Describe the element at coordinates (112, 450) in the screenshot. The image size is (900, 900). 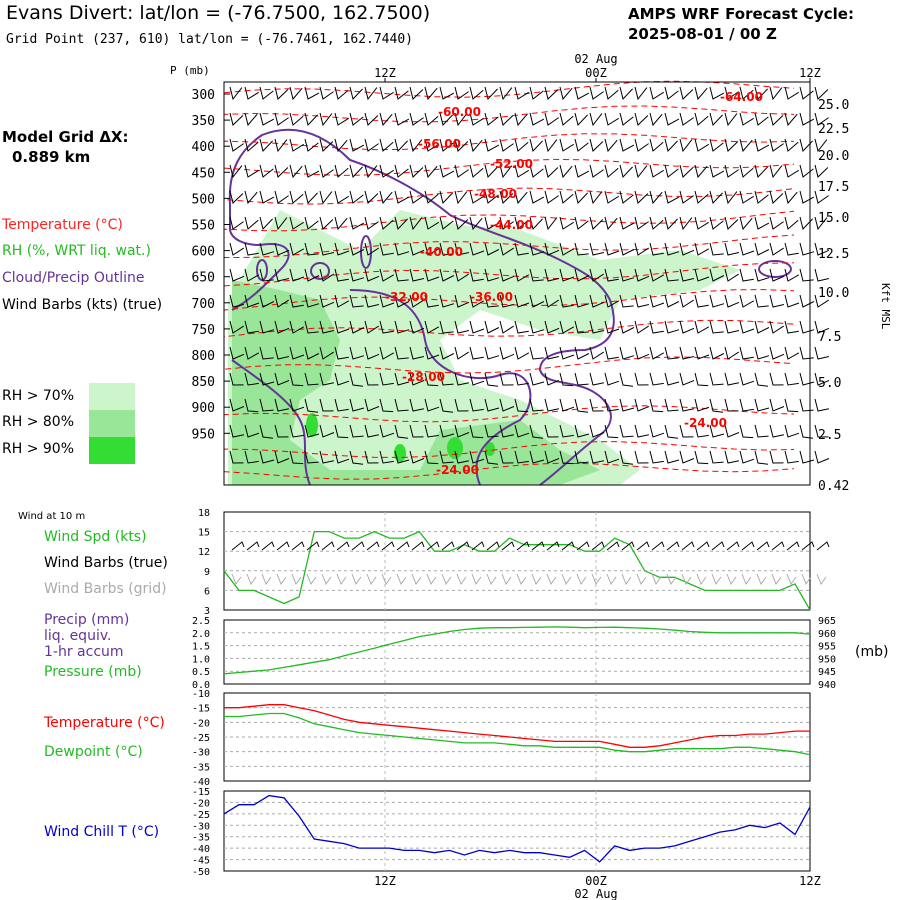
I see `legend-swatch-rh90` at that location.